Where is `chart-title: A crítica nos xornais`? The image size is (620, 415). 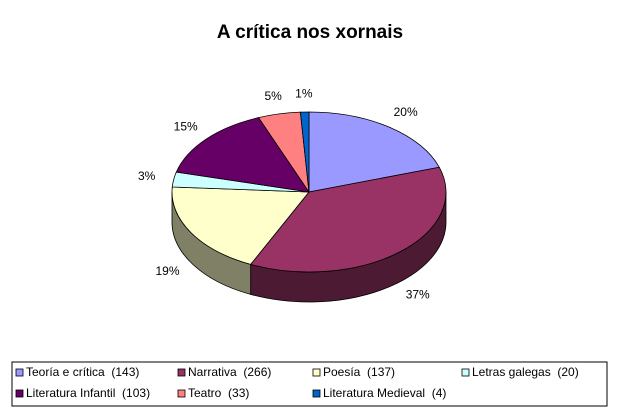
chart-title: A crítica nos xornais is located at coordinates (310, 32).